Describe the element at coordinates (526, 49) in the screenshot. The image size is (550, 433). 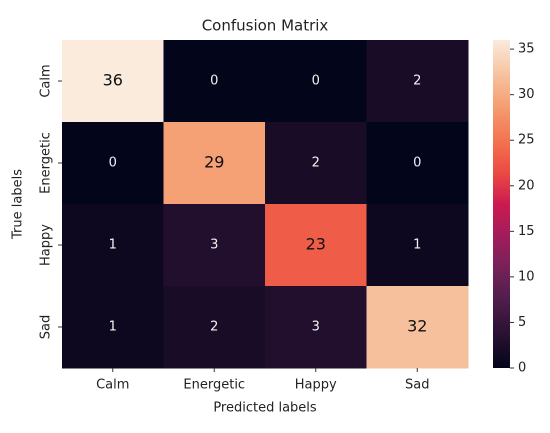
I see `colorbar-tick-label: 35` at that location.